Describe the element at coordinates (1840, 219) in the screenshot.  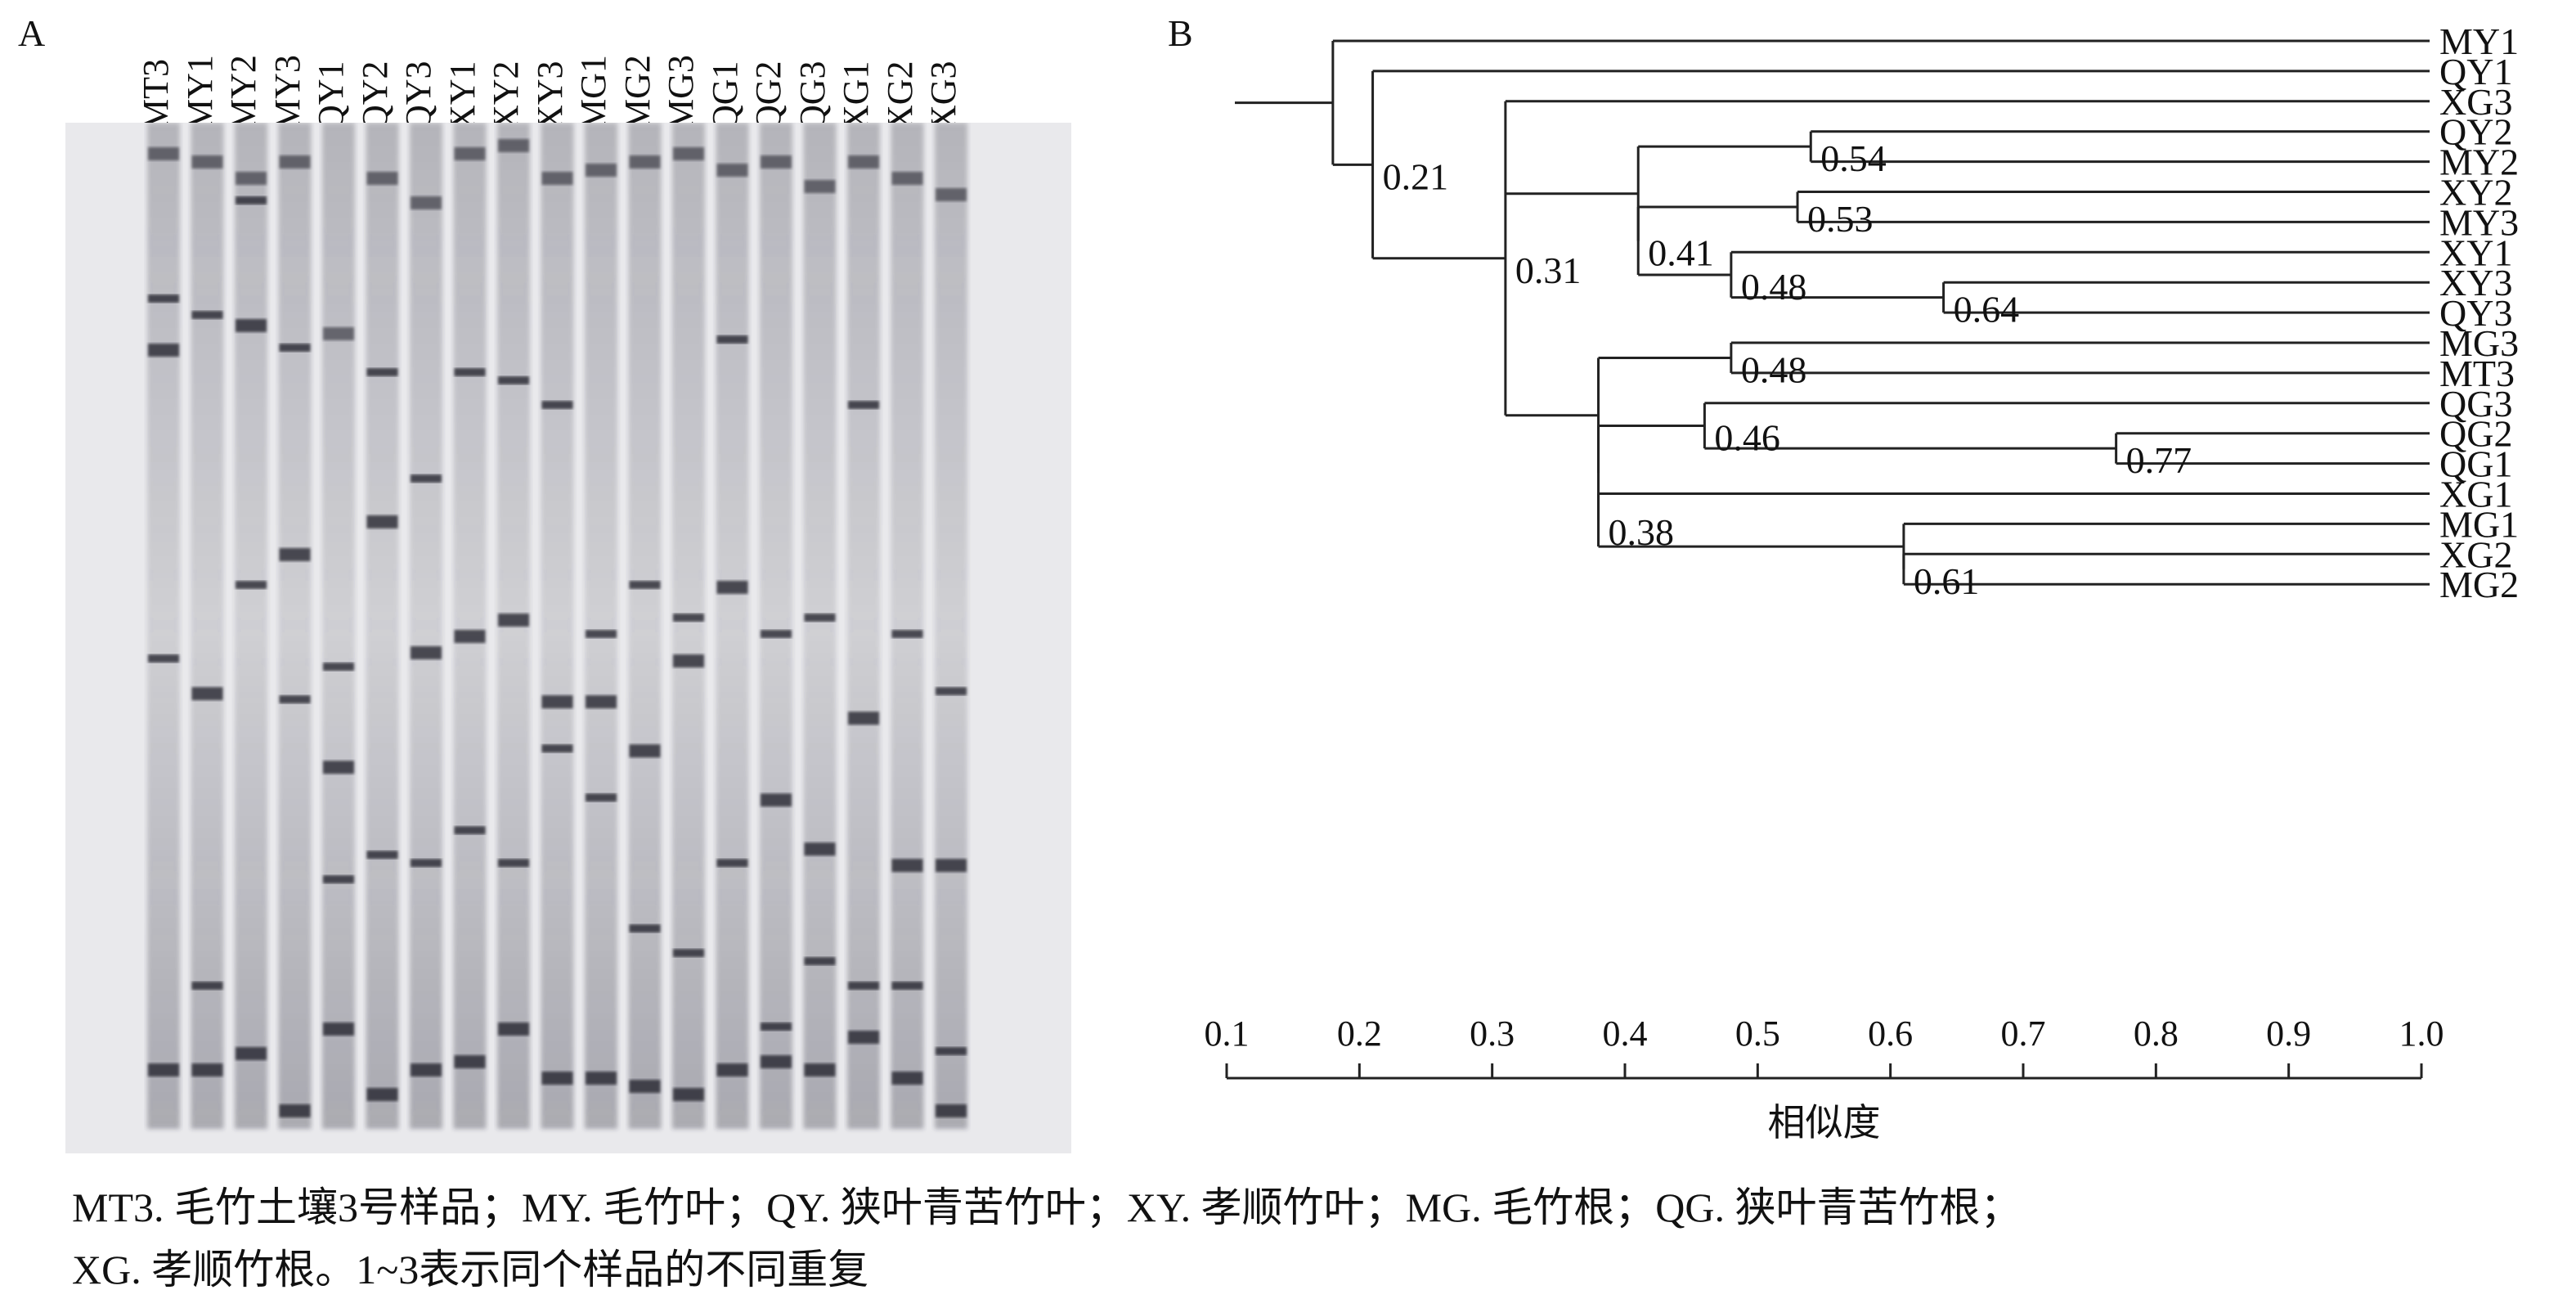
I see `node-label: 0.53` at that location.